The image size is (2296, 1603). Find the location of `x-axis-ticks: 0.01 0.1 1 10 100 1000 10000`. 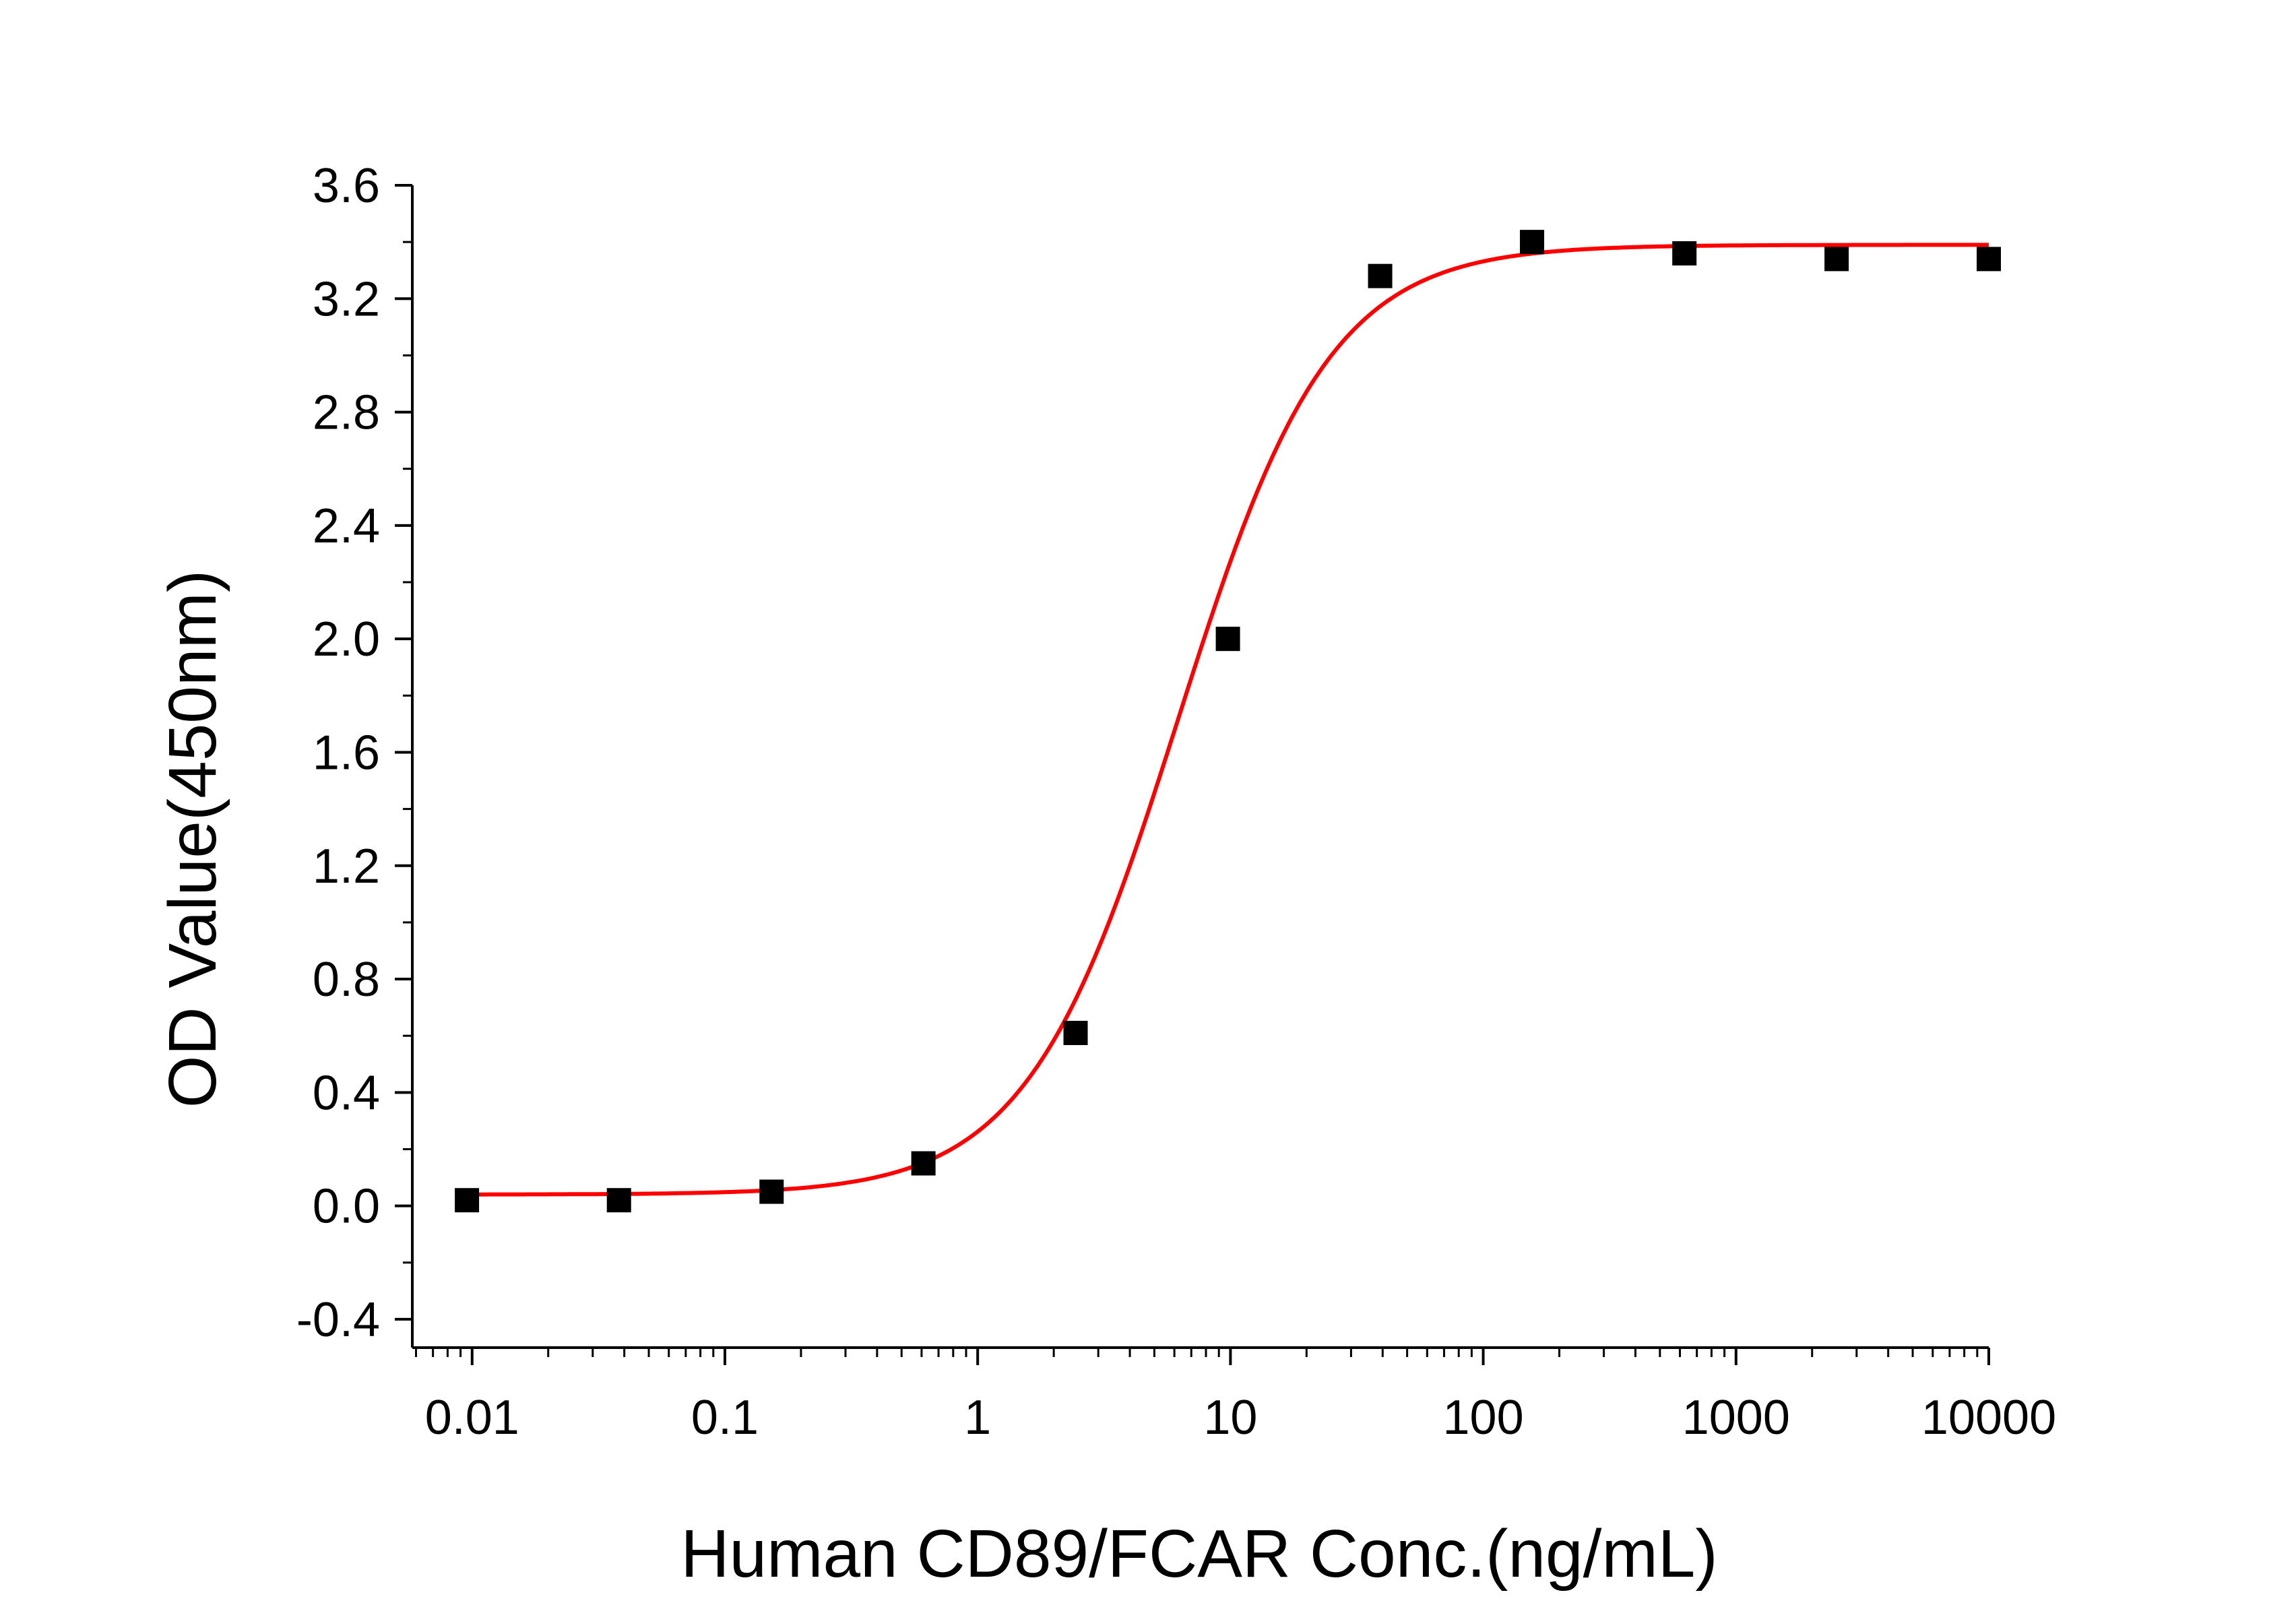

x-axis-ticks: 0.01 0.1 1 10 100 1000 10000 is located at coordinates (1235, 1396).